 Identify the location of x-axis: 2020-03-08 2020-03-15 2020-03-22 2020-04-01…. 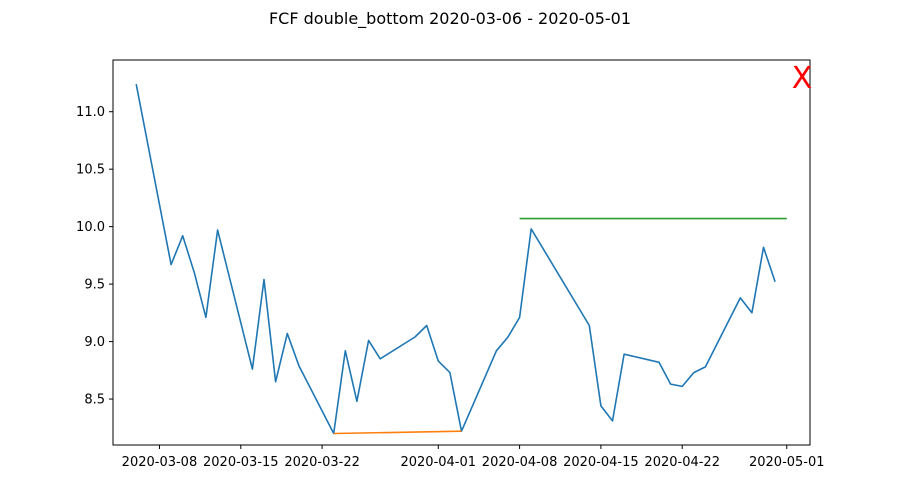
(473, 457).